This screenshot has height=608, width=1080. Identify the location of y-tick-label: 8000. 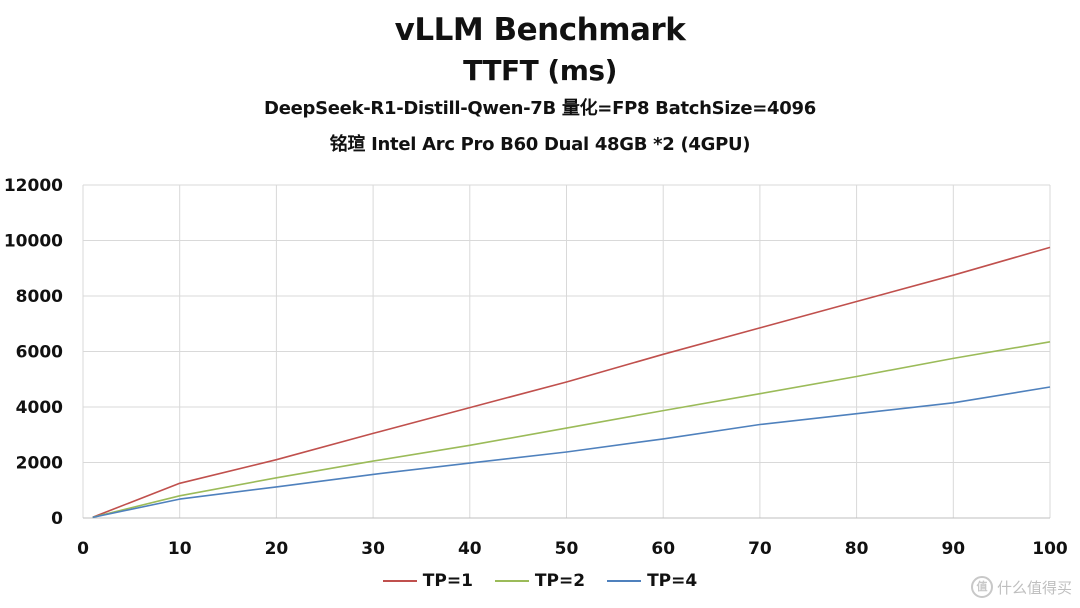
(39, 297).